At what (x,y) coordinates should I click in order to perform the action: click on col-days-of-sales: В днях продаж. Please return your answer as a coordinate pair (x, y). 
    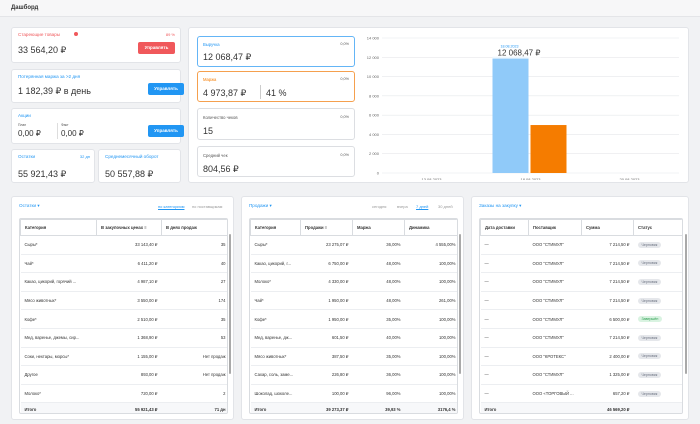
    Looking at the image, I should click on (194, 227).